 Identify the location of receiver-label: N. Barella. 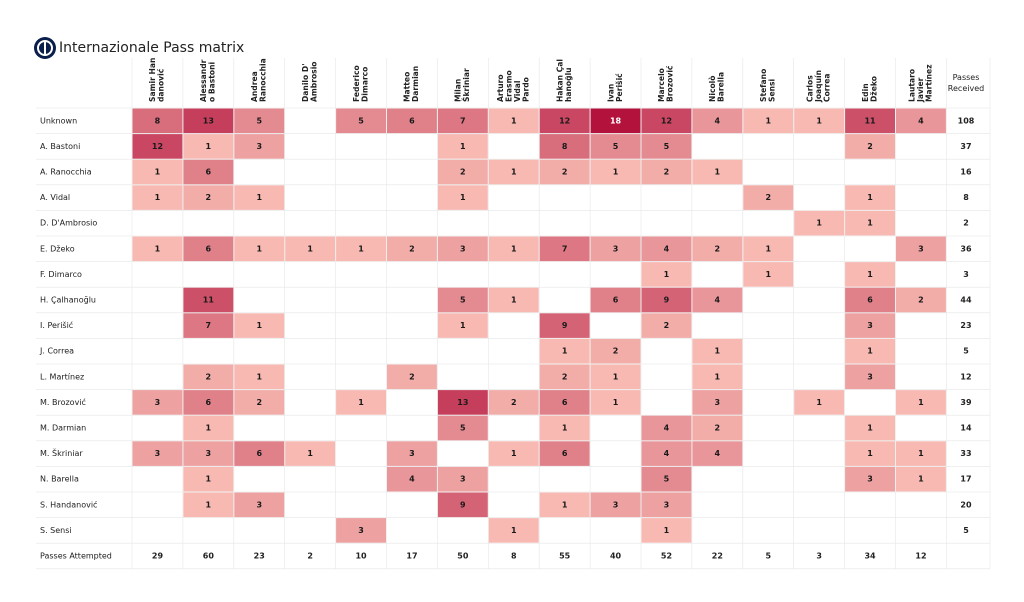
(59, 479).